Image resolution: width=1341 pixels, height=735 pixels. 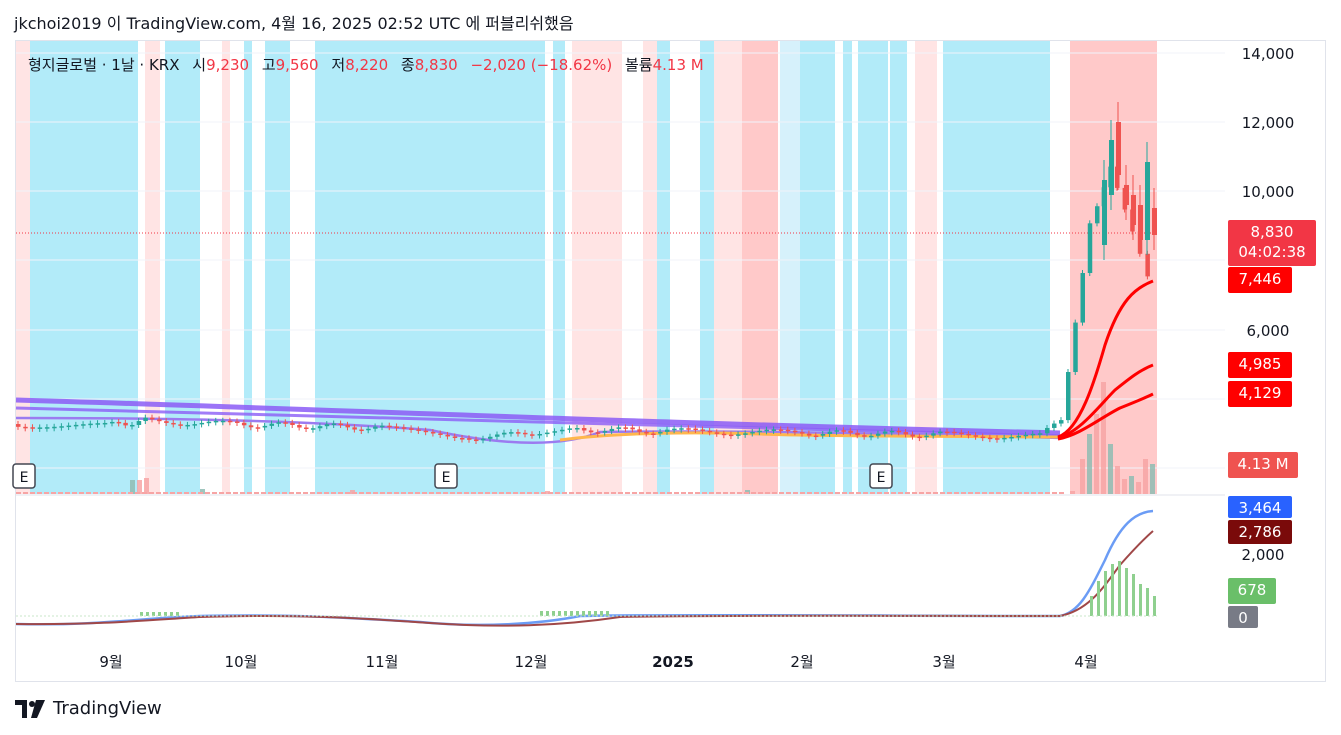 I want to click on volume-axis-label-text: 4.13 M, so click(x=1262, y=464).